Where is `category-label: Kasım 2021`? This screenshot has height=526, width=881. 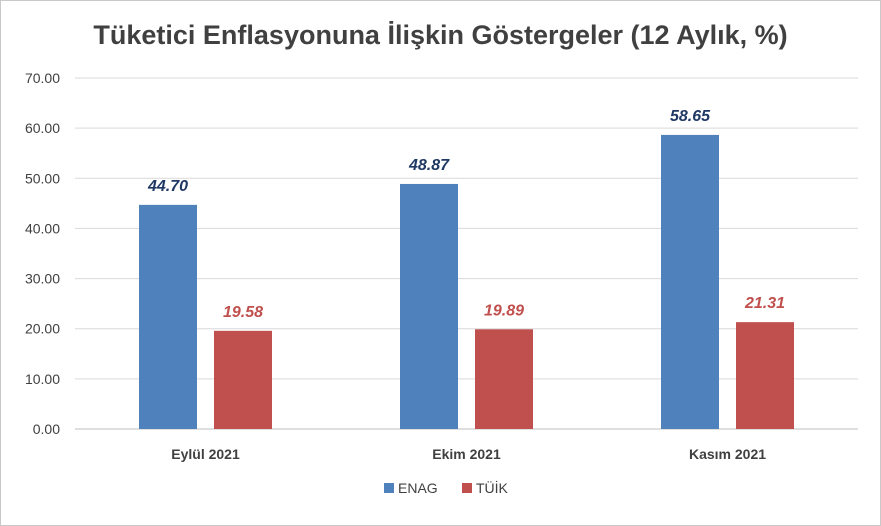 category-label: Kasım 2021 is located at coordinates (727, 454).